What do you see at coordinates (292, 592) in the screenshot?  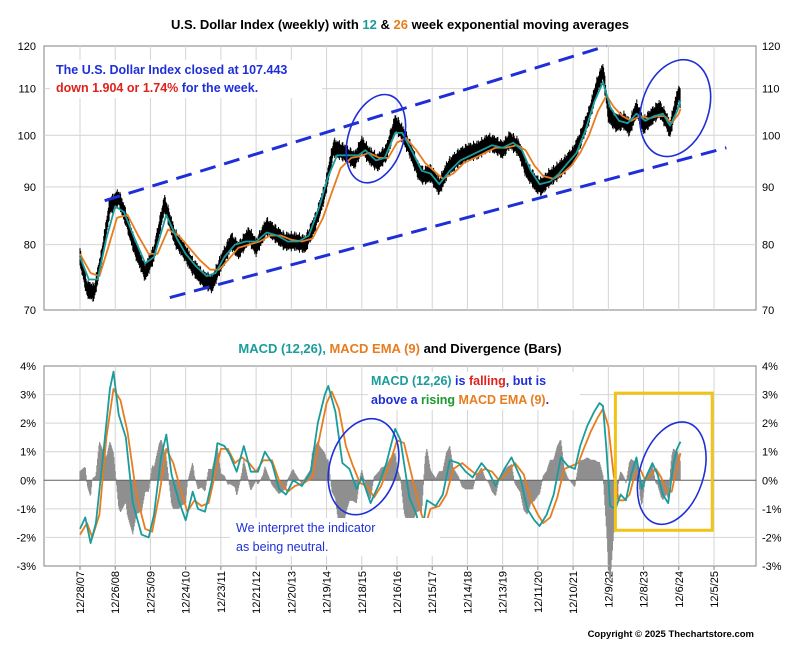 I see `x-tick-label: 12/20/13` at bounding box center [292, 592].